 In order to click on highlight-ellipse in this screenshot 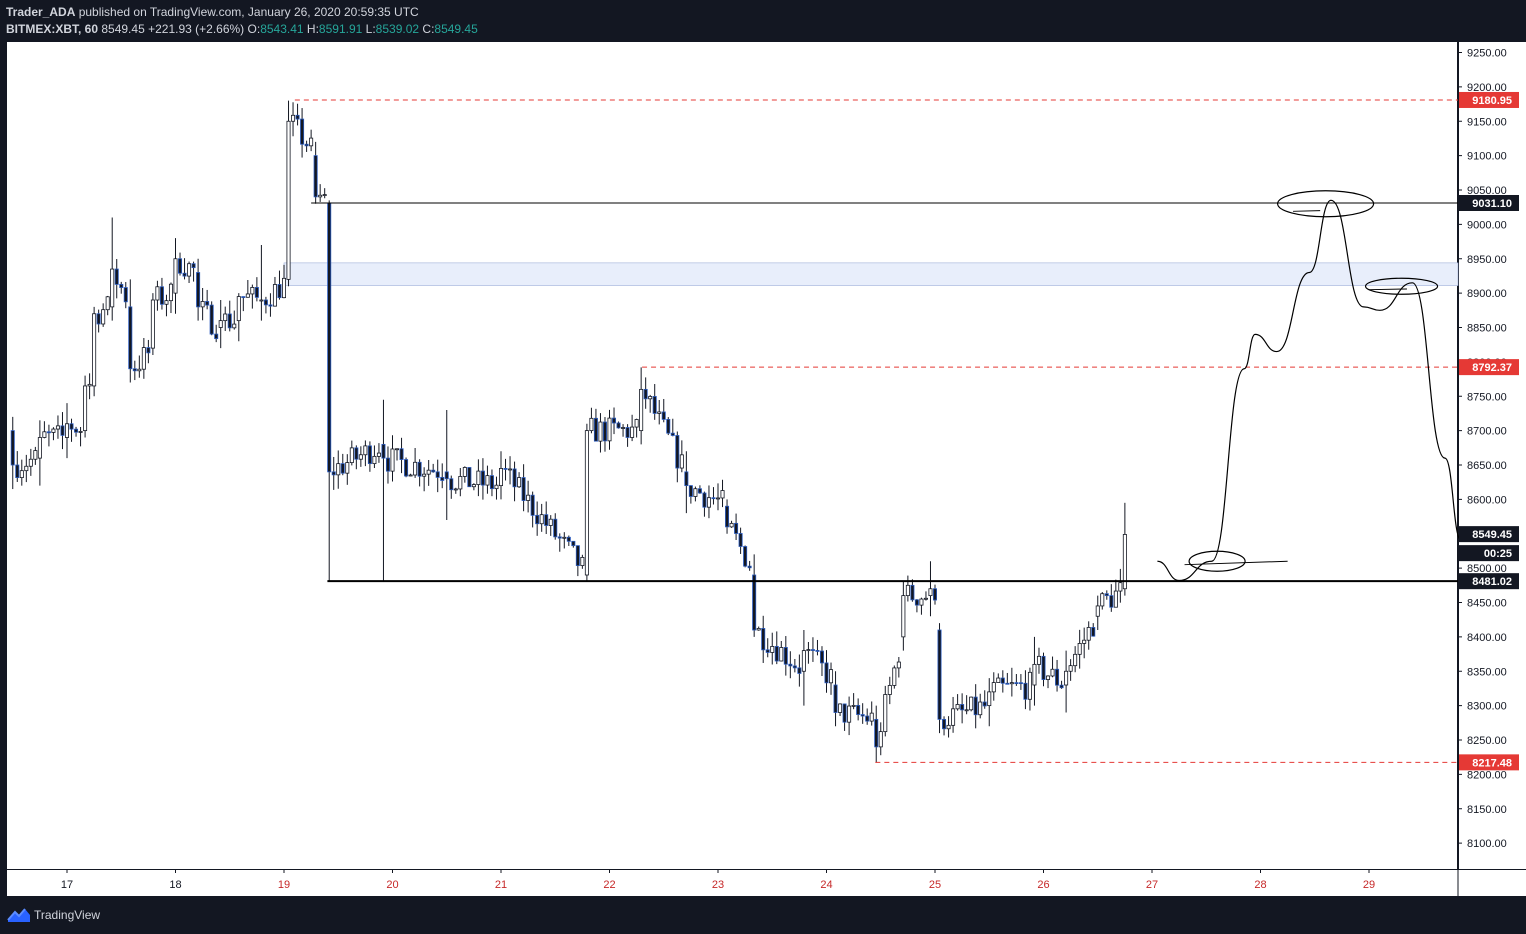, I will do `click(1325, 204)`.